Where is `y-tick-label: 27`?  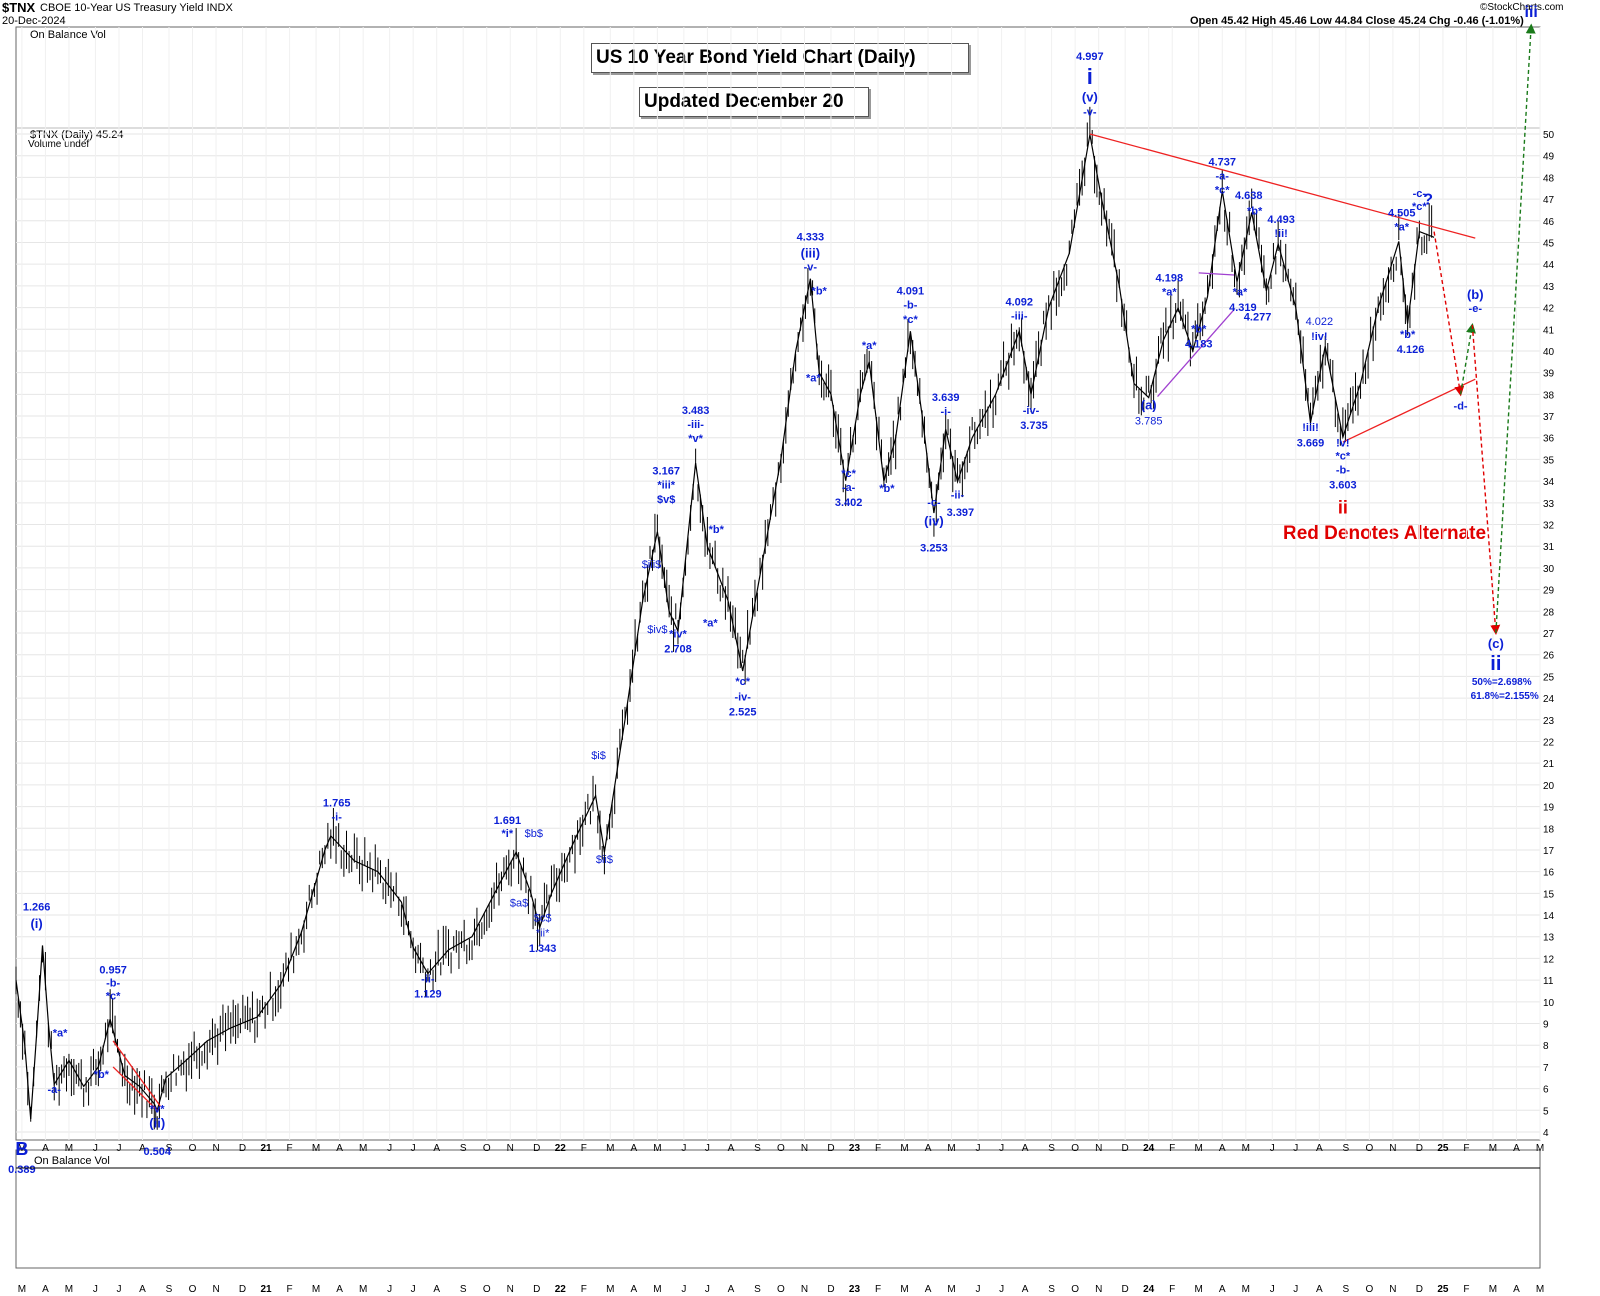
y-tick-label: 27 is located at coordinates (1549, 634).